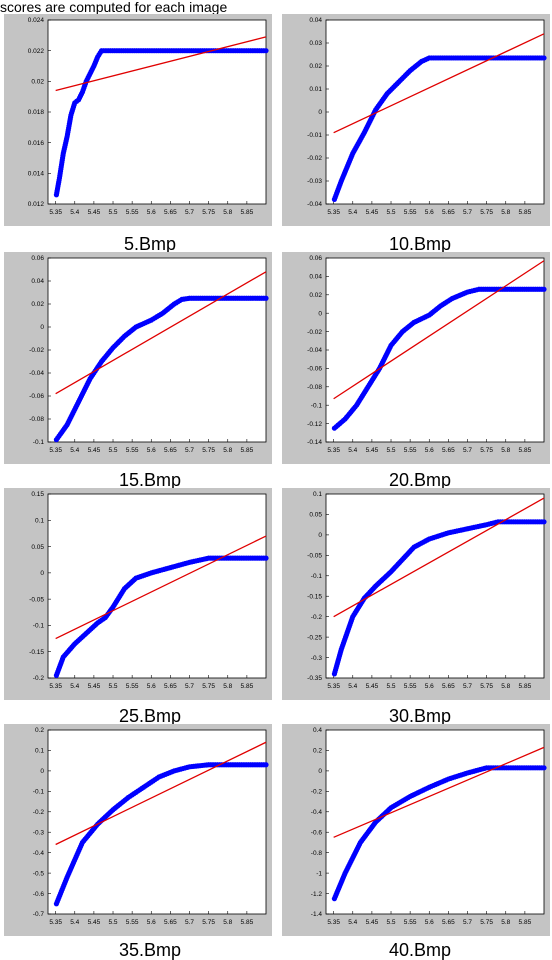 This screenshot has height=960, width=552. Describe the element at coordinates (314, 637) in the screenshot. I see `y-tick-label: -0.25` at that location.